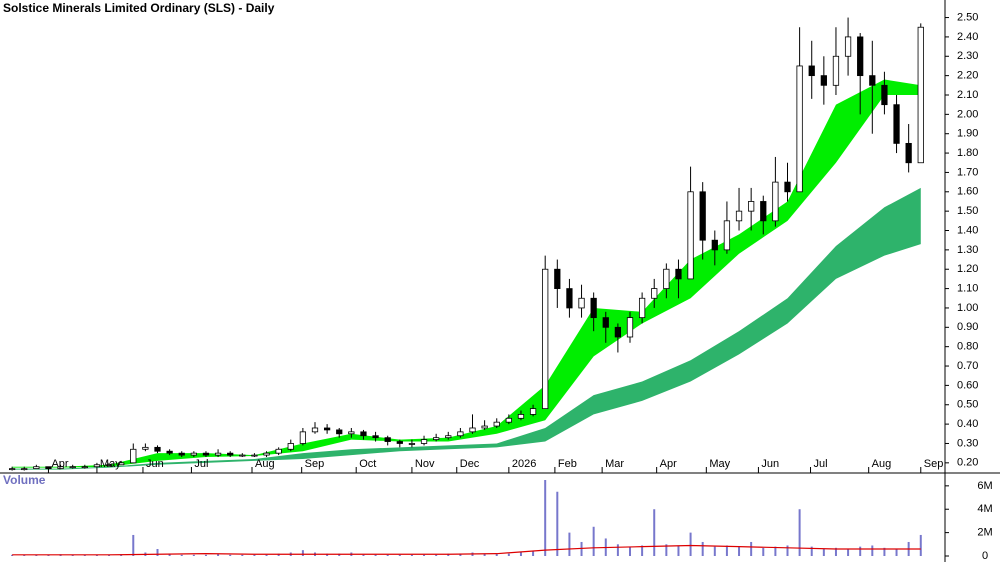  What do you see at coordinates (24, 480) in the screenshot?
I see `volume-label: Volume` at bounding box center [24, 480].